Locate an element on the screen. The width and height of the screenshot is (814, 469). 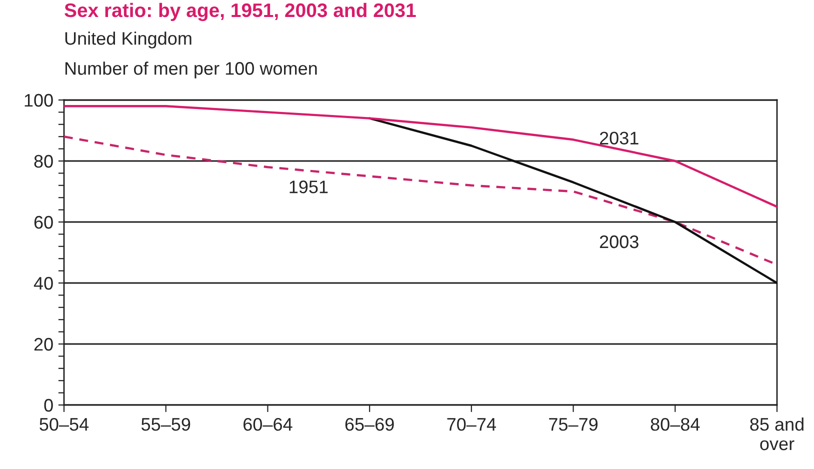
y-tick-label: 20 is located at coordinates (43, 344).